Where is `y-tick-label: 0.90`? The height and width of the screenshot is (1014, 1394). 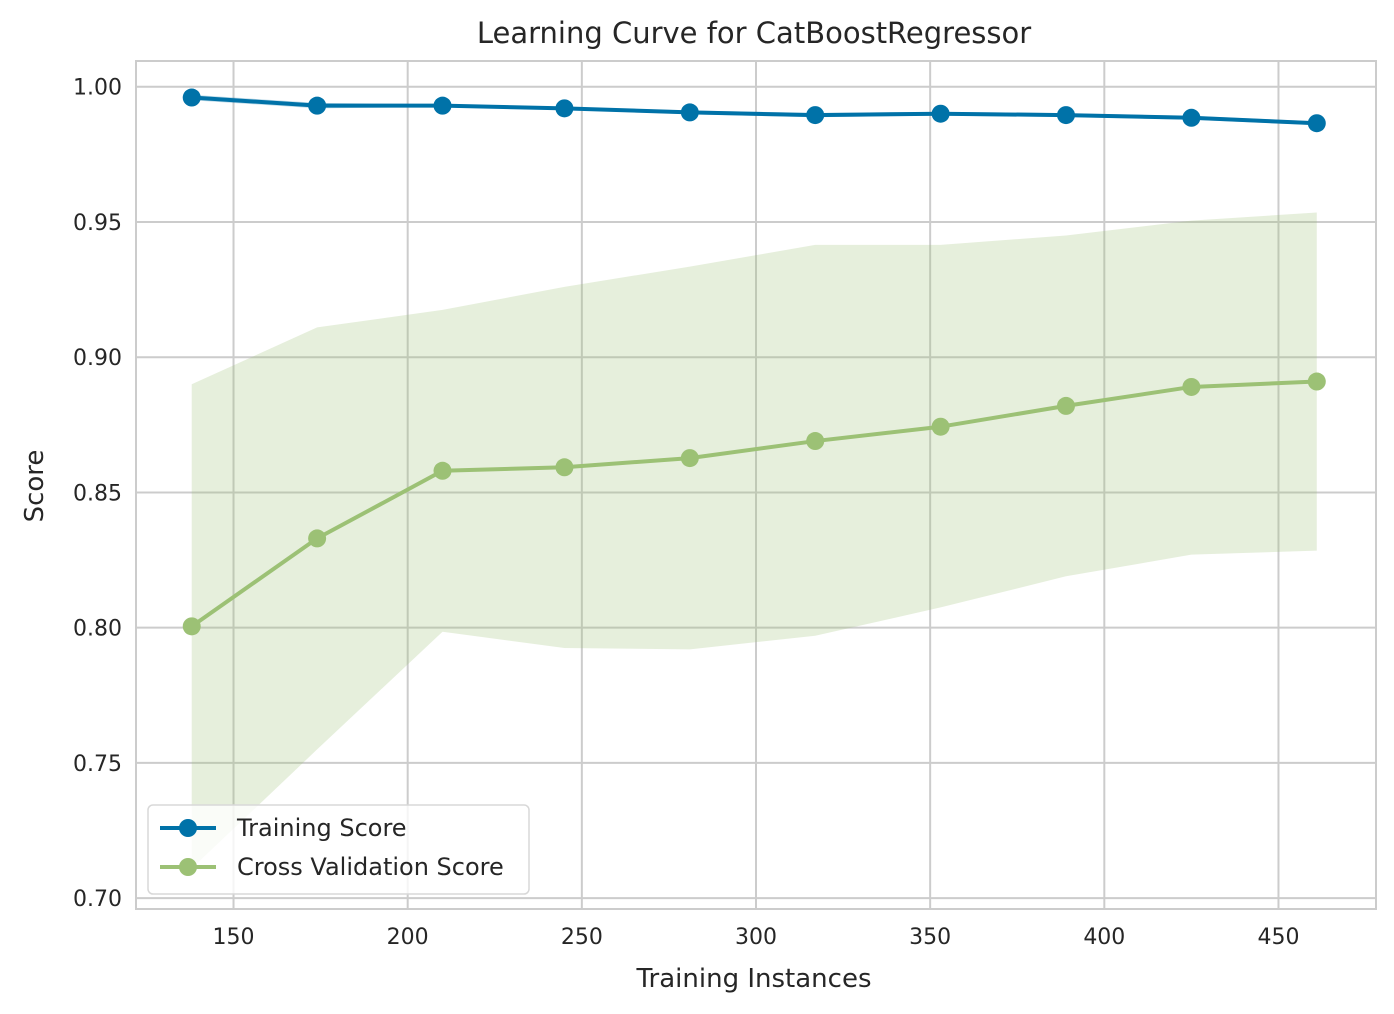 y-tick-label: 0.90 is located at coordinates (97, 358).